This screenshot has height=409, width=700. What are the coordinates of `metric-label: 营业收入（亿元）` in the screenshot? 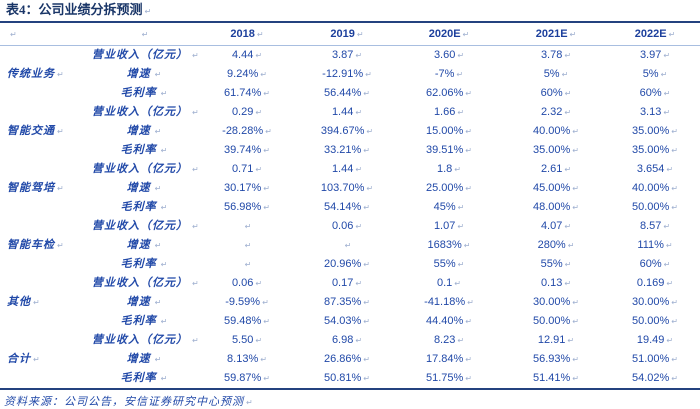 It's located at (140, 55).